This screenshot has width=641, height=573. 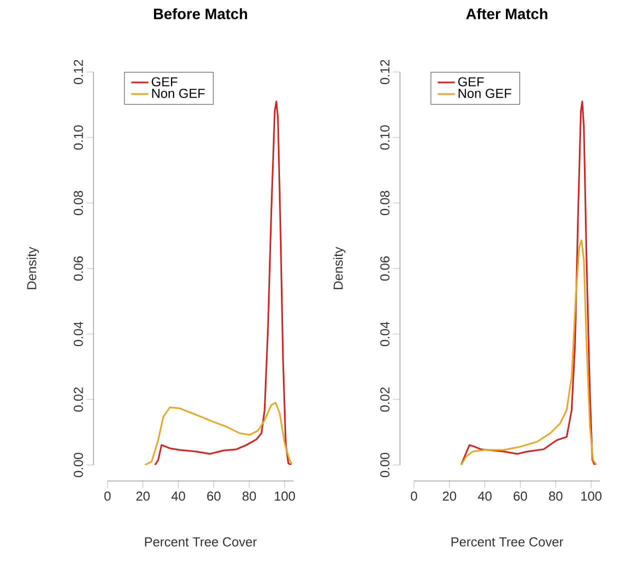 I want to click on chart-title: After Match, so click(x=507, y=14).